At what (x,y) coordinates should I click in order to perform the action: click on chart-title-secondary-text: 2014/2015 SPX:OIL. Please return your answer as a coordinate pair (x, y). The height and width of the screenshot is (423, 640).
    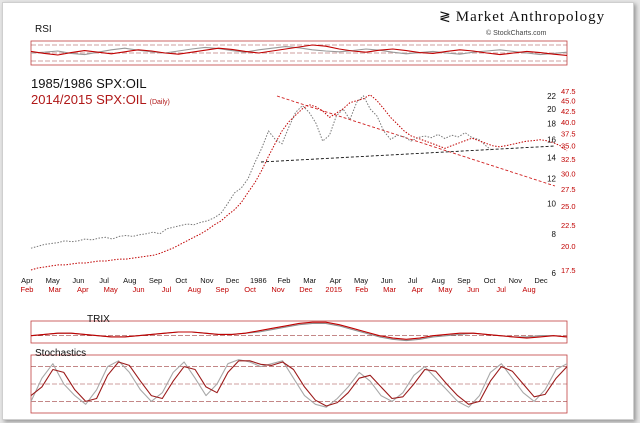
    Looking at the image, I should click on (89, 99).